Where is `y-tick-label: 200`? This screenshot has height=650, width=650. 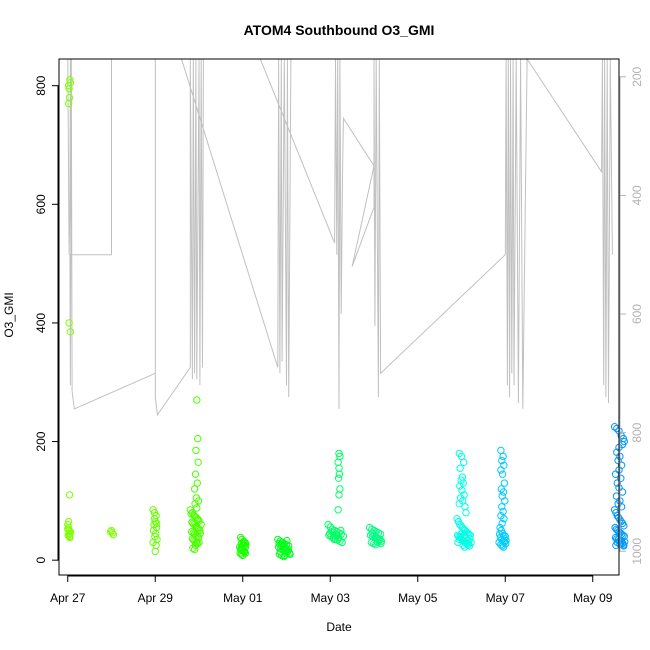 y-tick-label: 200 is located at coordinates (41, 441).